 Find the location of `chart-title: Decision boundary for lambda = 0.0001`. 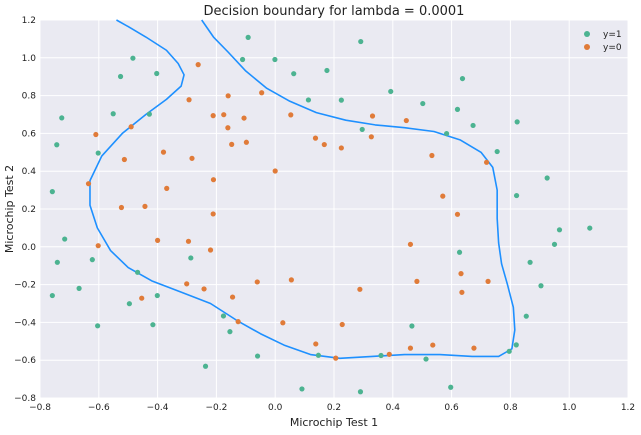

chart-title: Decision boundary for lambda = 0.0001 is located at coordinates (334, 11).